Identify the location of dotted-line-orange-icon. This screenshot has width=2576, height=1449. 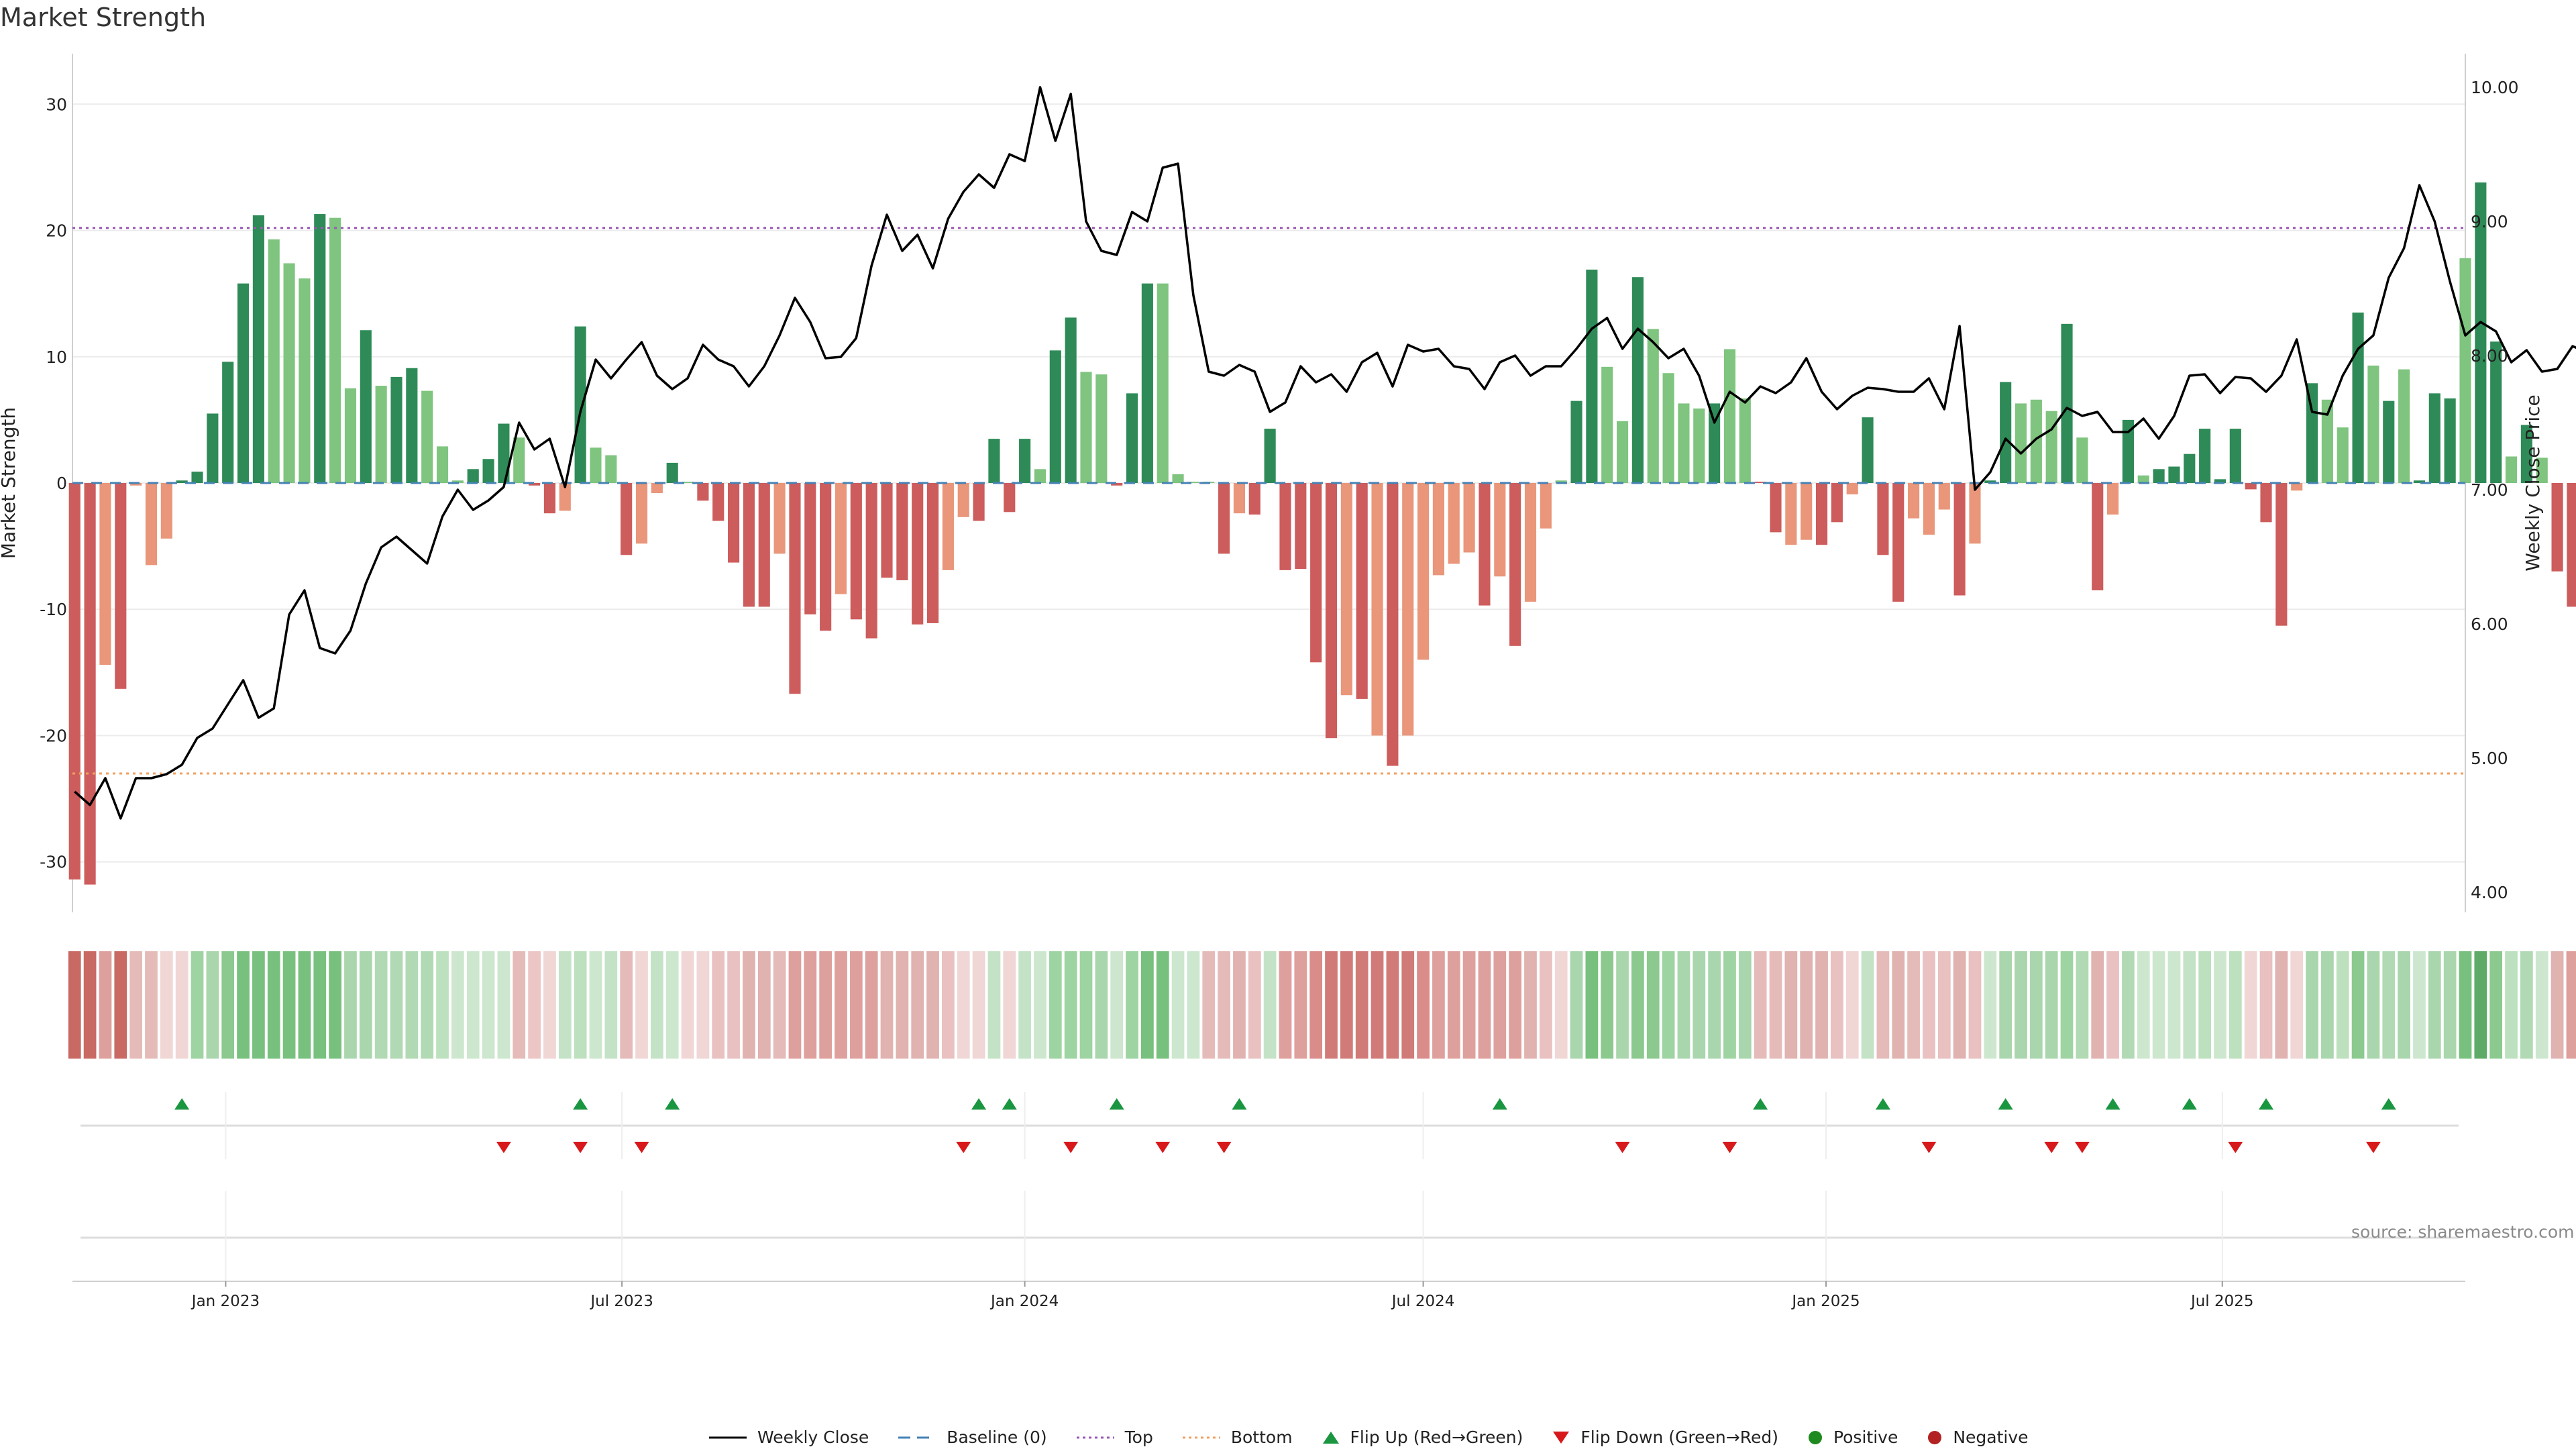
(1201, 1437).